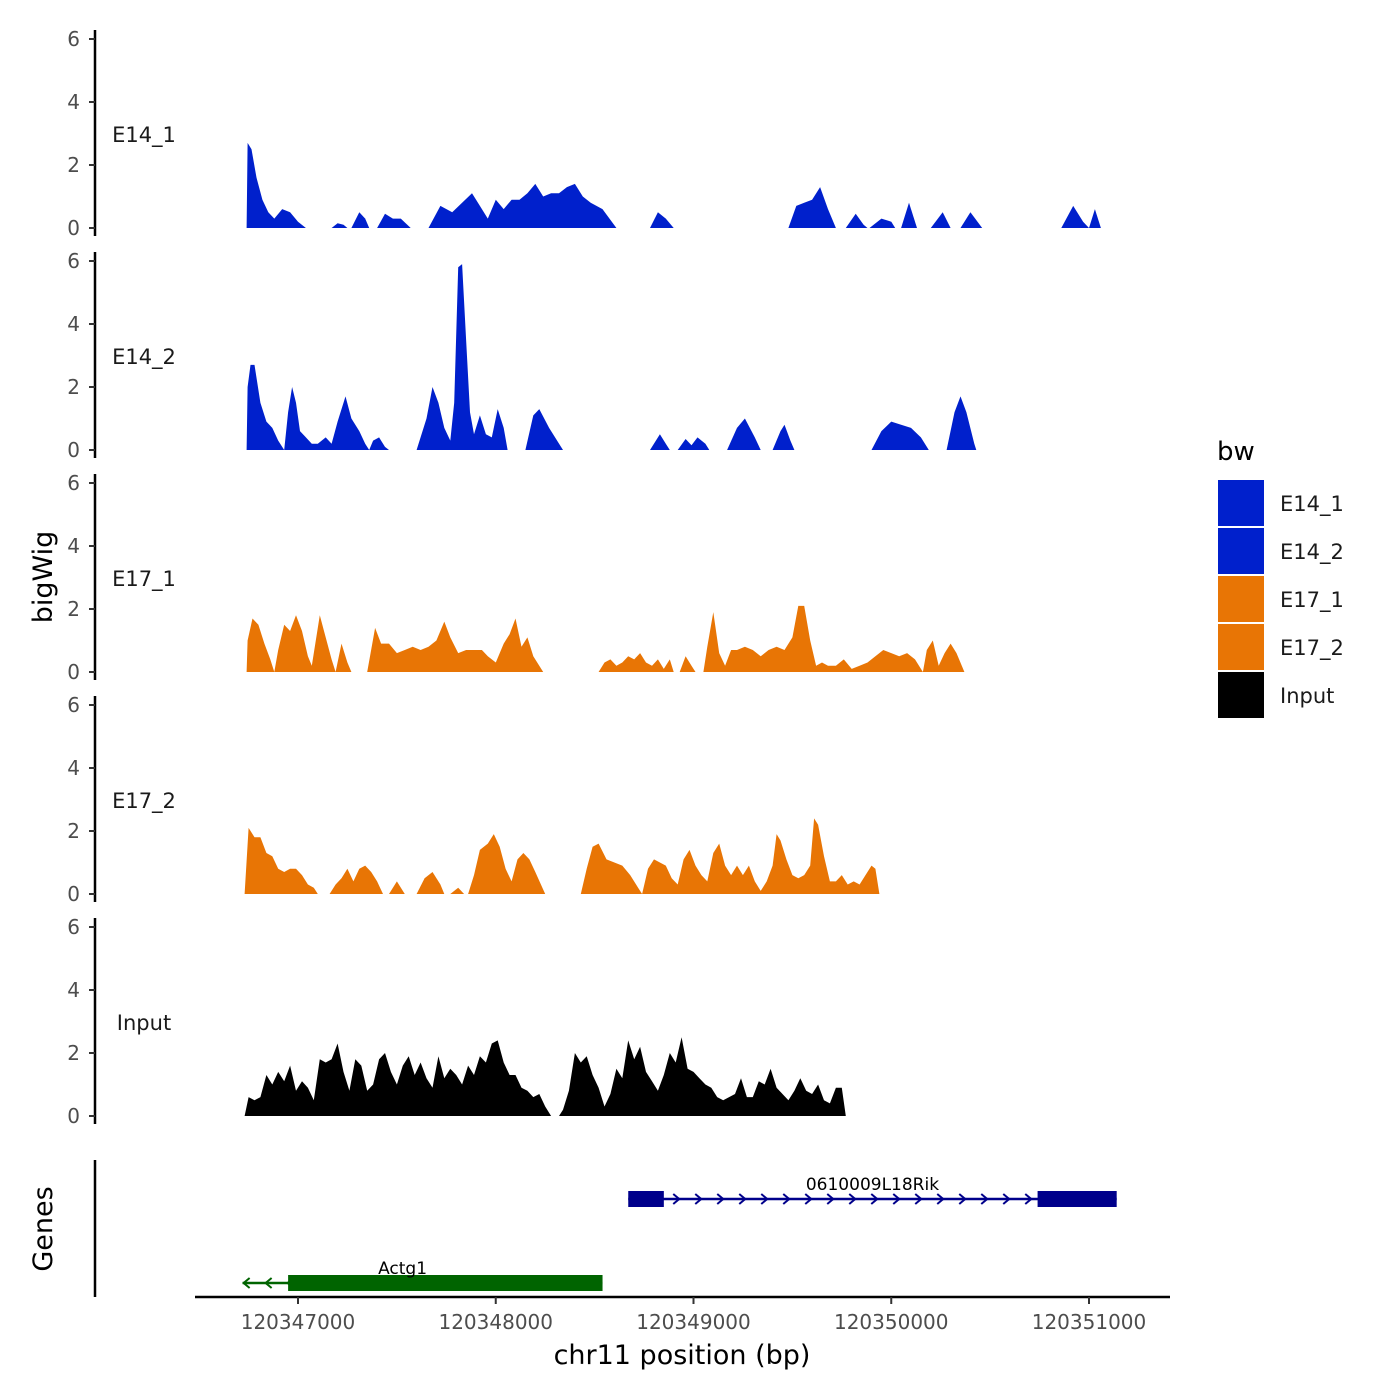 The height and width of the screenshot is (1400, 1400). Describe the element at coordinates (402, 1269) in the screenshot. I see `gene-label: Actg1` at that location.